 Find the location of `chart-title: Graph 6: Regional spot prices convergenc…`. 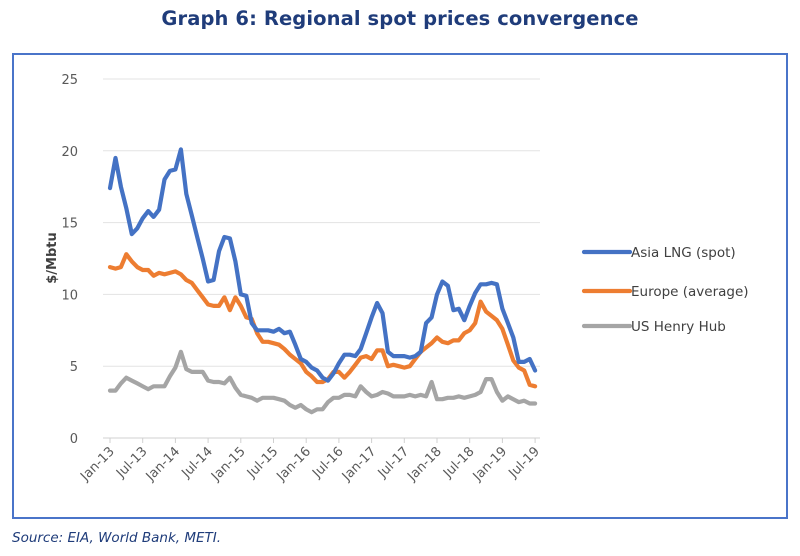

chart-title: Graph 6: Regional spot prices convergenc… is located at coordinates (400, 18).